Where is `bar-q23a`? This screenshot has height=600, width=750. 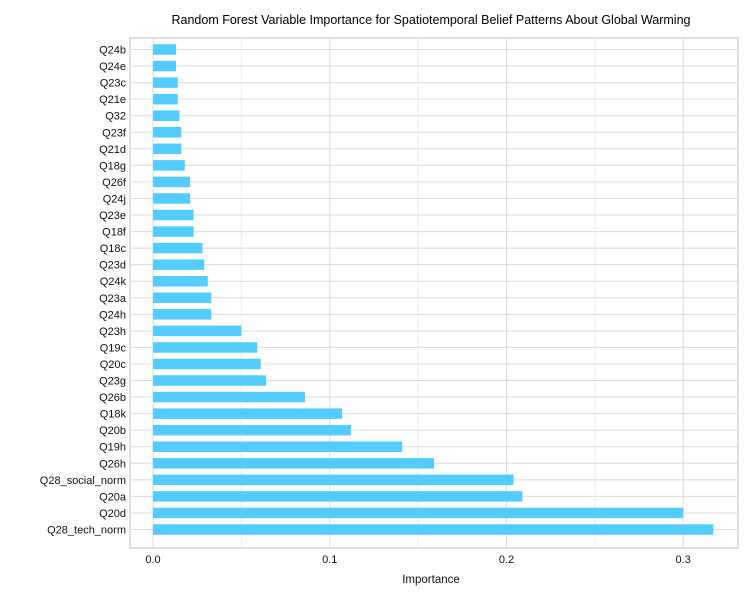
bar-q23a is located at coordinates (182, 298).